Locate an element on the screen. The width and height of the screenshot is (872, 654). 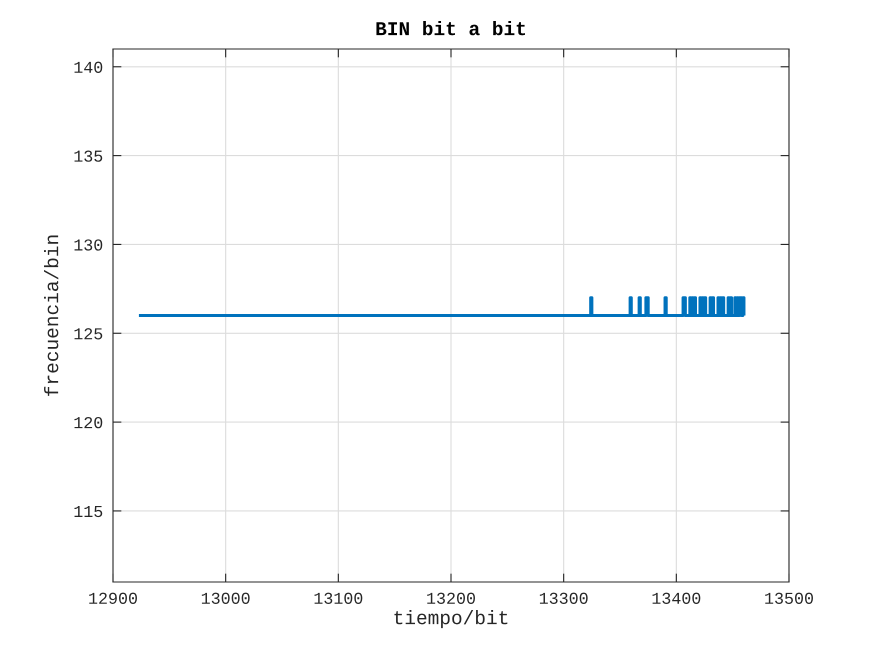
x-tick-label: 13300 is located at coordinates (564, 598).